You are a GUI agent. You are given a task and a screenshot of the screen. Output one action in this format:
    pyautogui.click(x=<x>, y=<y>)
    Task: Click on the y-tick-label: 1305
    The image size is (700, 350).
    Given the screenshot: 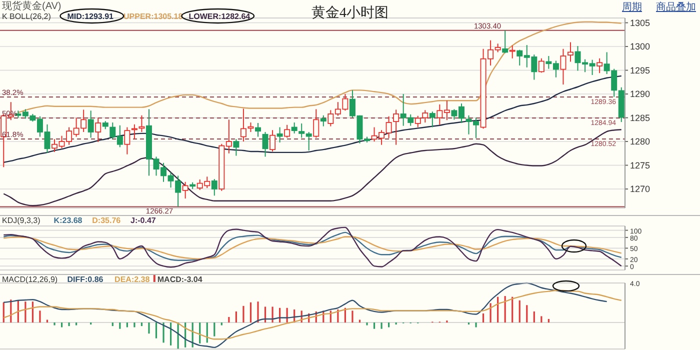 What is the action you would take?
    pyautogui.click(x=640, y=23)
    